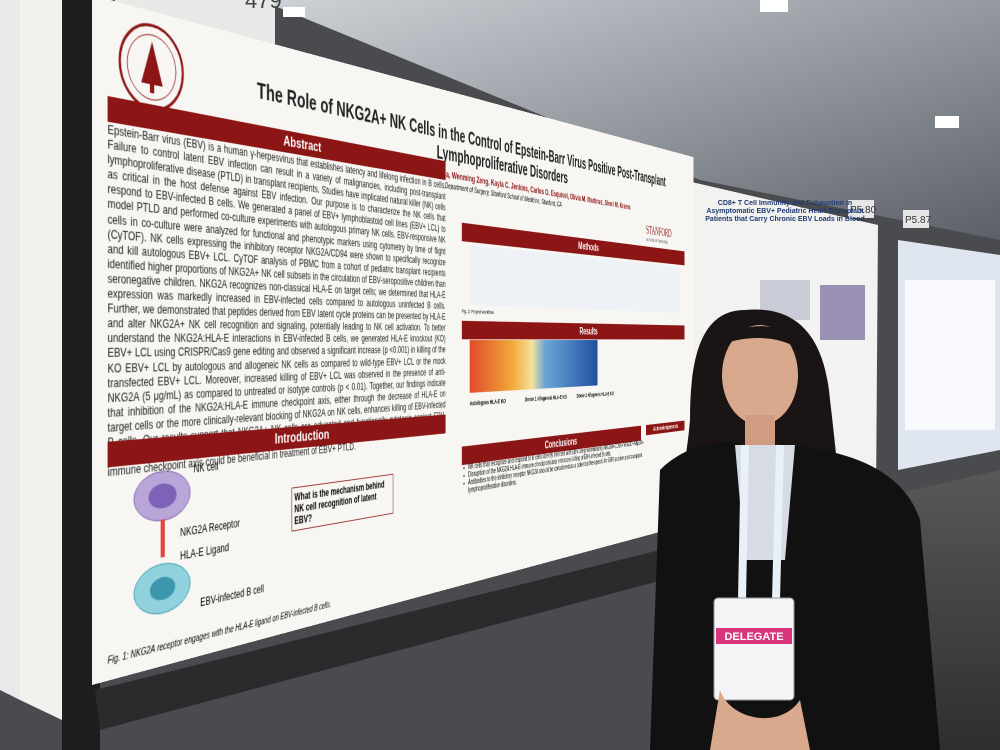 This screenshot has width=1000, height=750. I want to click on blazer, so click(795, 596).